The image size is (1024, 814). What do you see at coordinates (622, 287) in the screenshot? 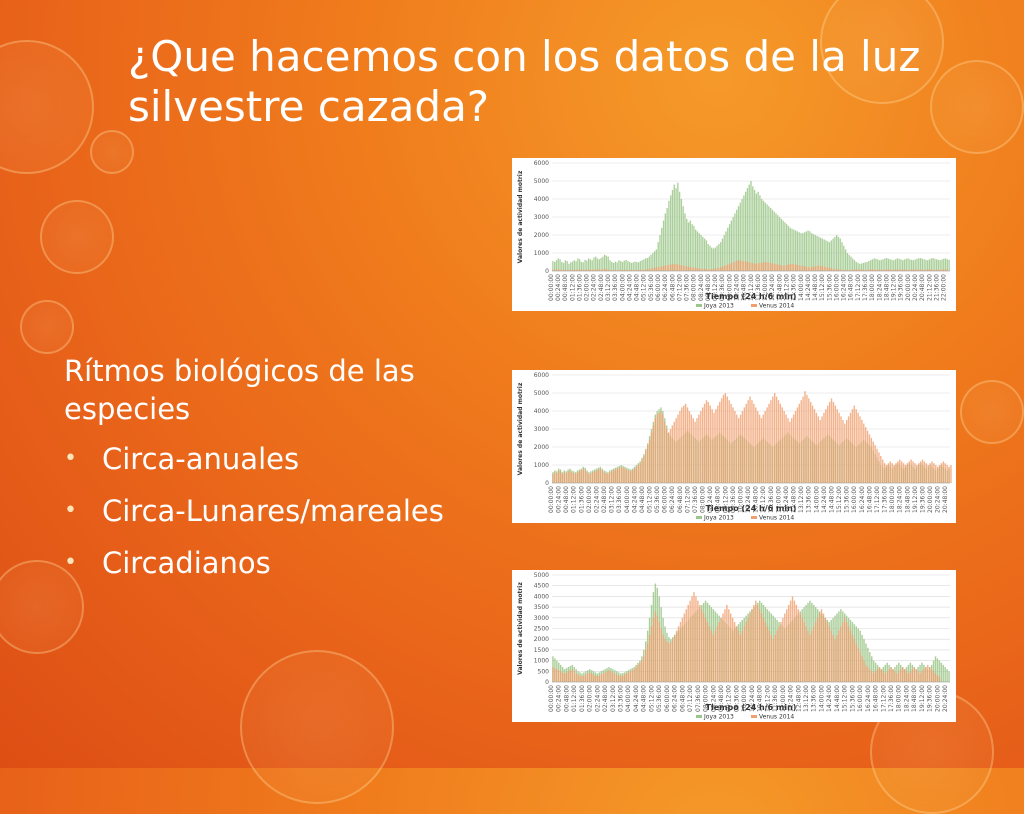
I see `x-tick-label: 04:00:00` at bounding box center [622, 287].